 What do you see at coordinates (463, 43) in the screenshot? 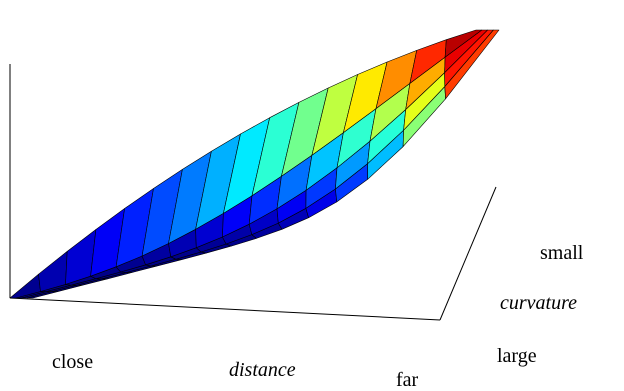
I see `surface-patch` at bounding box center [463, 43].